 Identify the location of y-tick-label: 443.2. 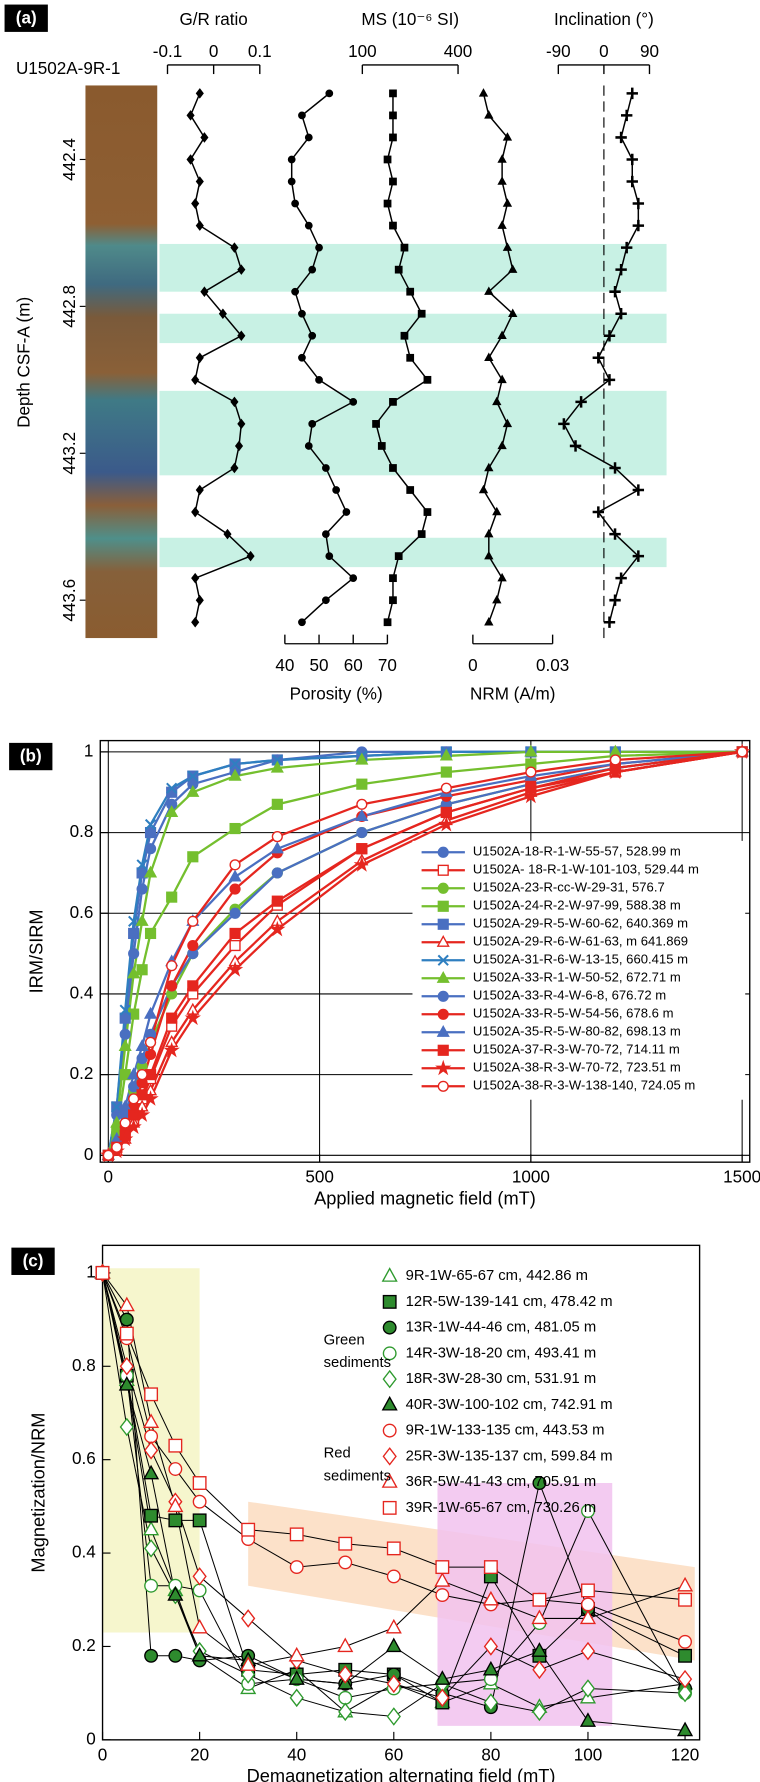
(69, 453).